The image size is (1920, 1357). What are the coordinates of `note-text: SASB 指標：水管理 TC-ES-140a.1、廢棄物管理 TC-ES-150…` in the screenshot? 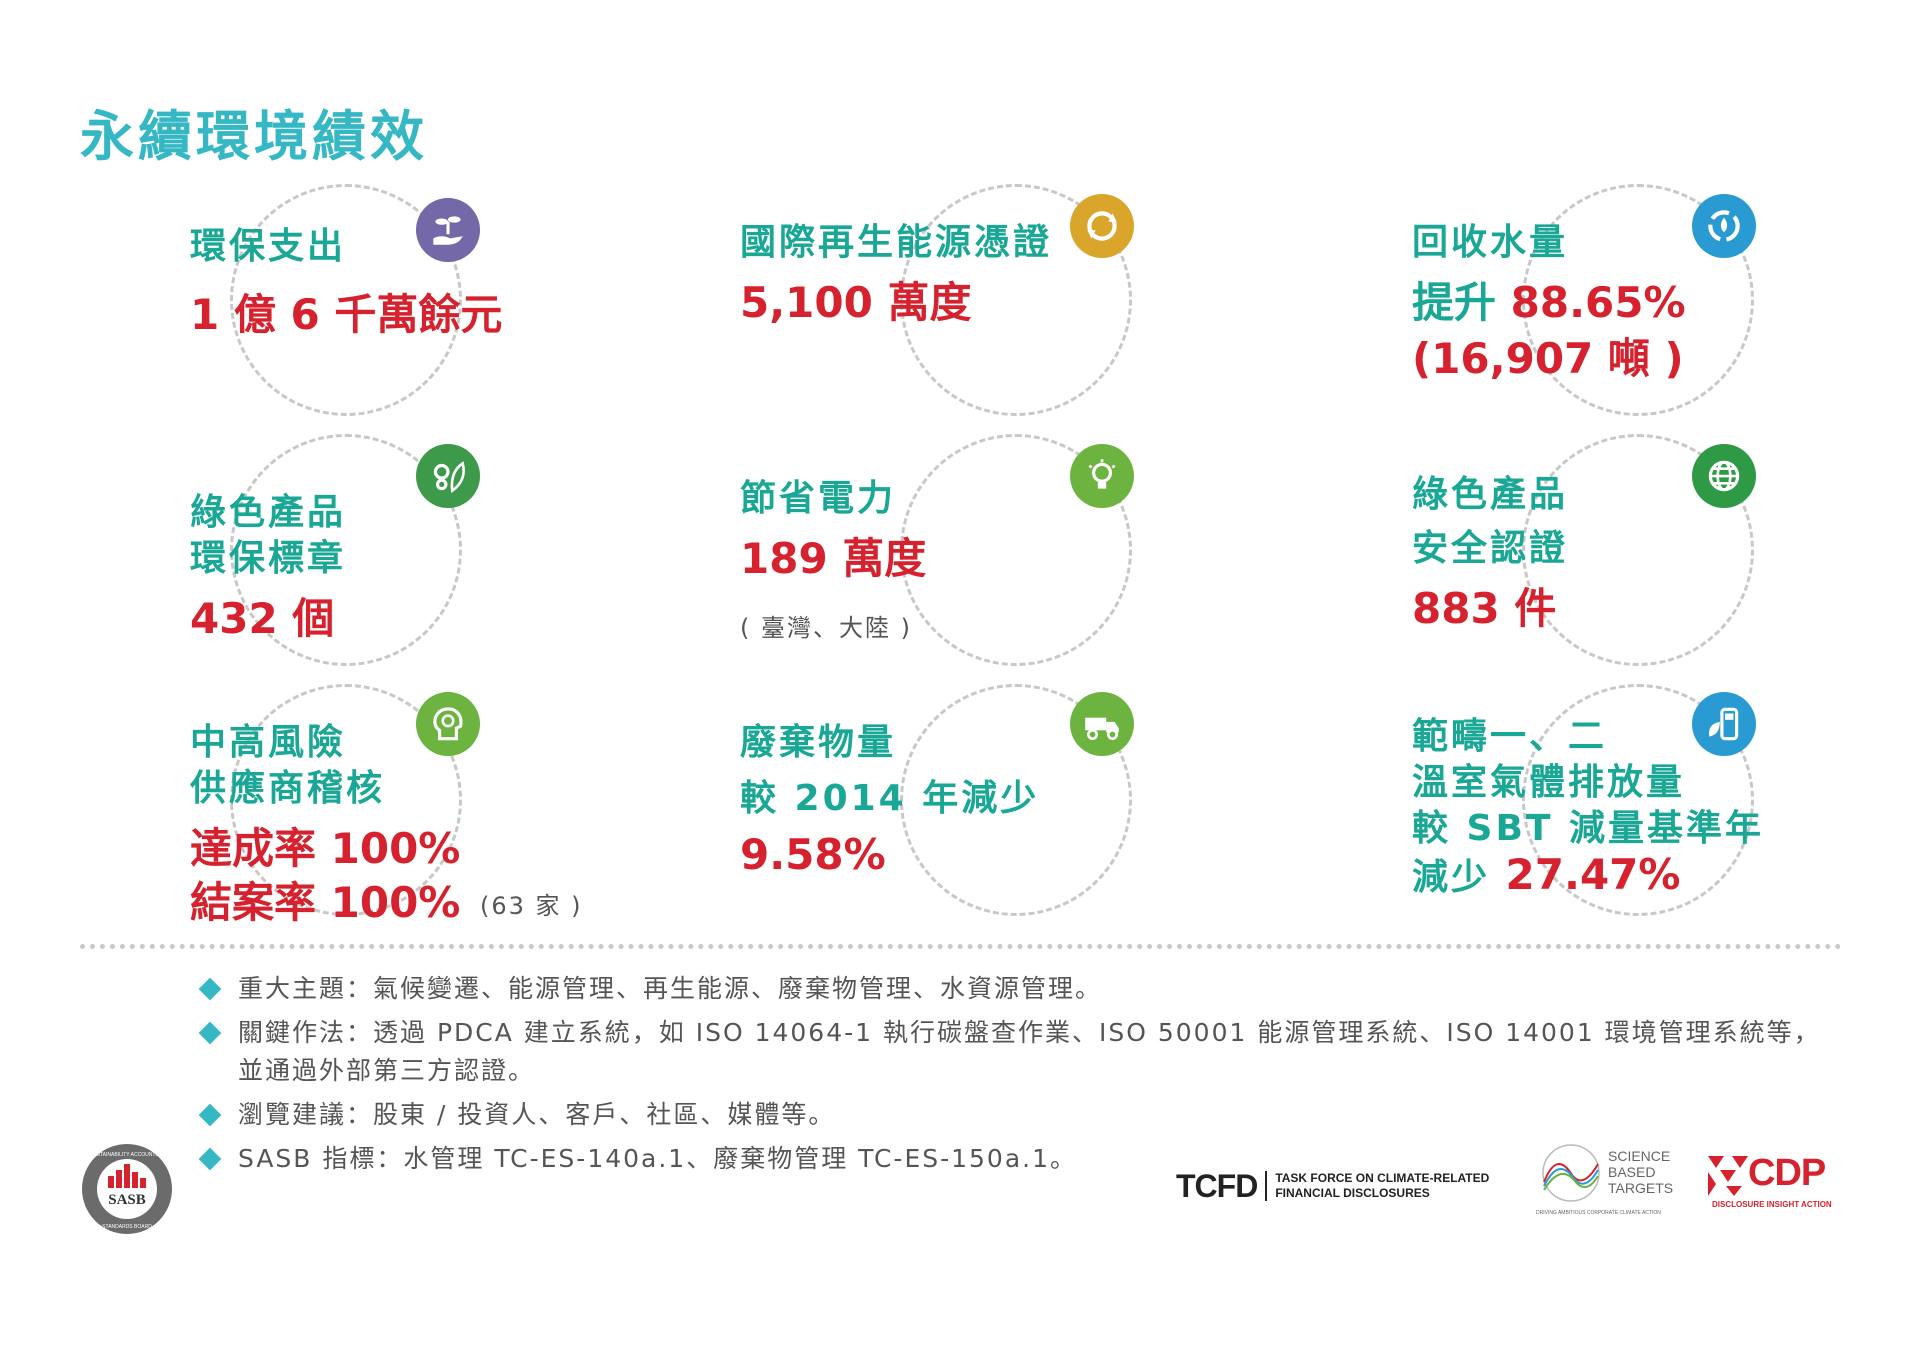 It's located at (658, 1158).